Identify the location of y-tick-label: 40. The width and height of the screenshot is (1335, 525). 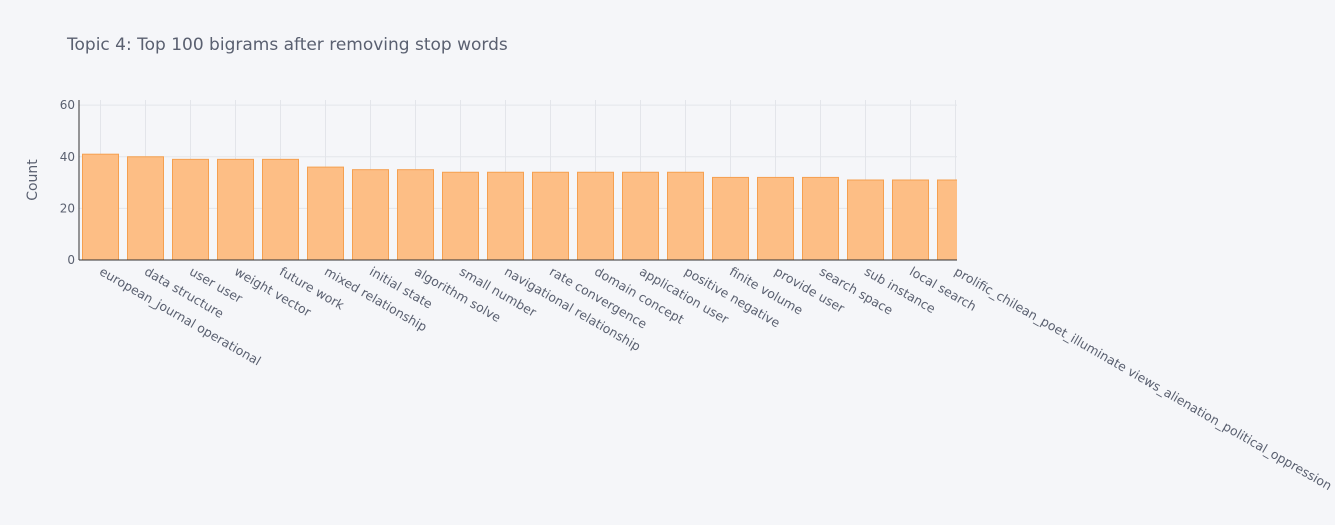
(67, 157).